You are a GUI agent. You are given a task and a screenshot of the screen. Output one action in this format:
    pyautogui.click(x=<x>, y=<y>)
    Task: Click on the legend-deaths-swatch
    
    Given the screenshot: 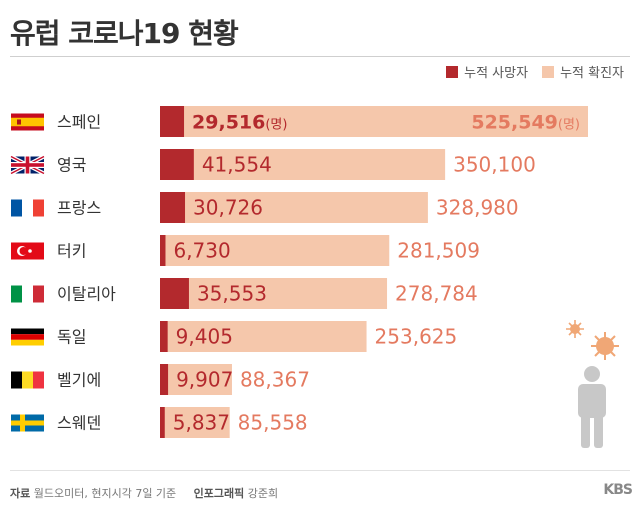 What is the action you would take?
    pyautogui.click(x=452, y=71)
    